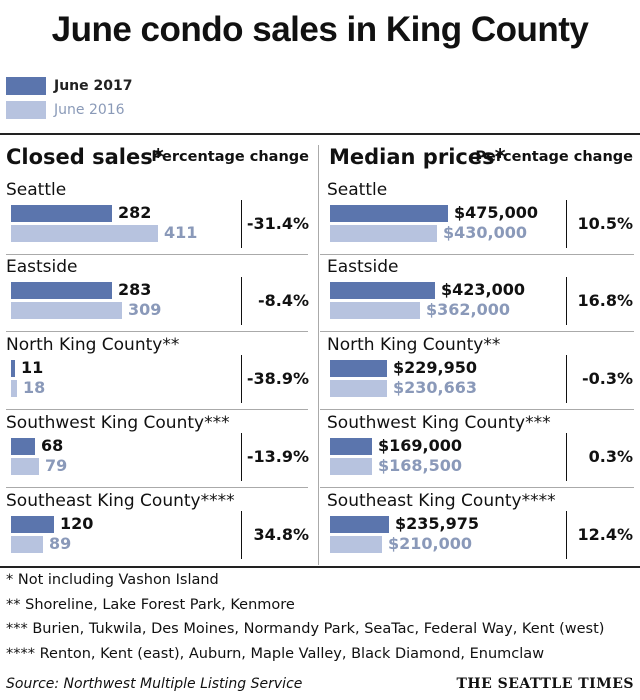  What do you see at coordinates (485, 232) in the screenshot?
I see `value-price-2016-seattle: $430,000` at bounding box center [485, 232].